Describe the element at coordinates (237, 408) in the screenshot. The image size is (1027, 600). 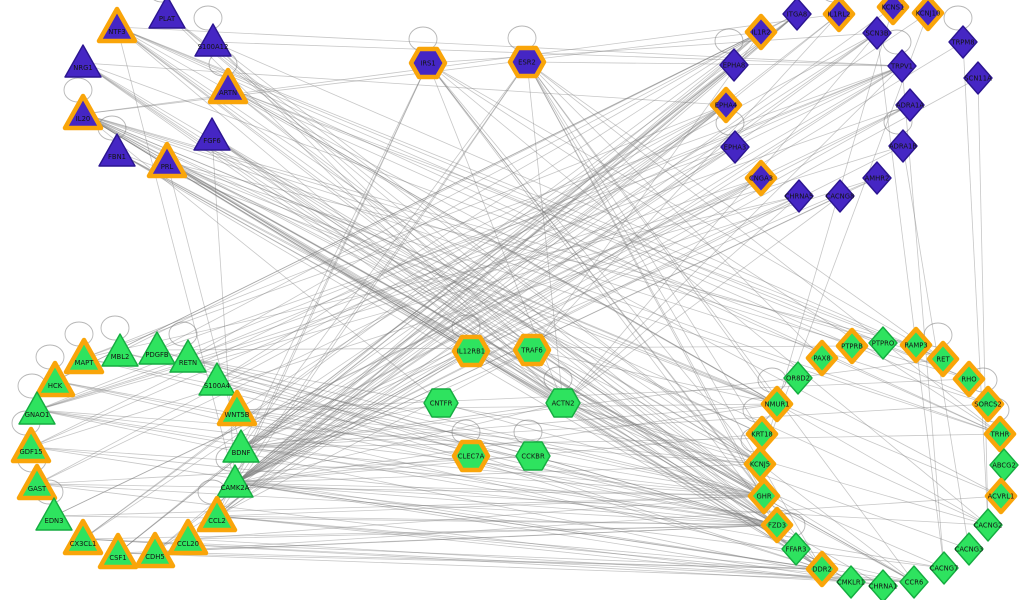
I see `node-WNT5B: WNT5B` at that location.